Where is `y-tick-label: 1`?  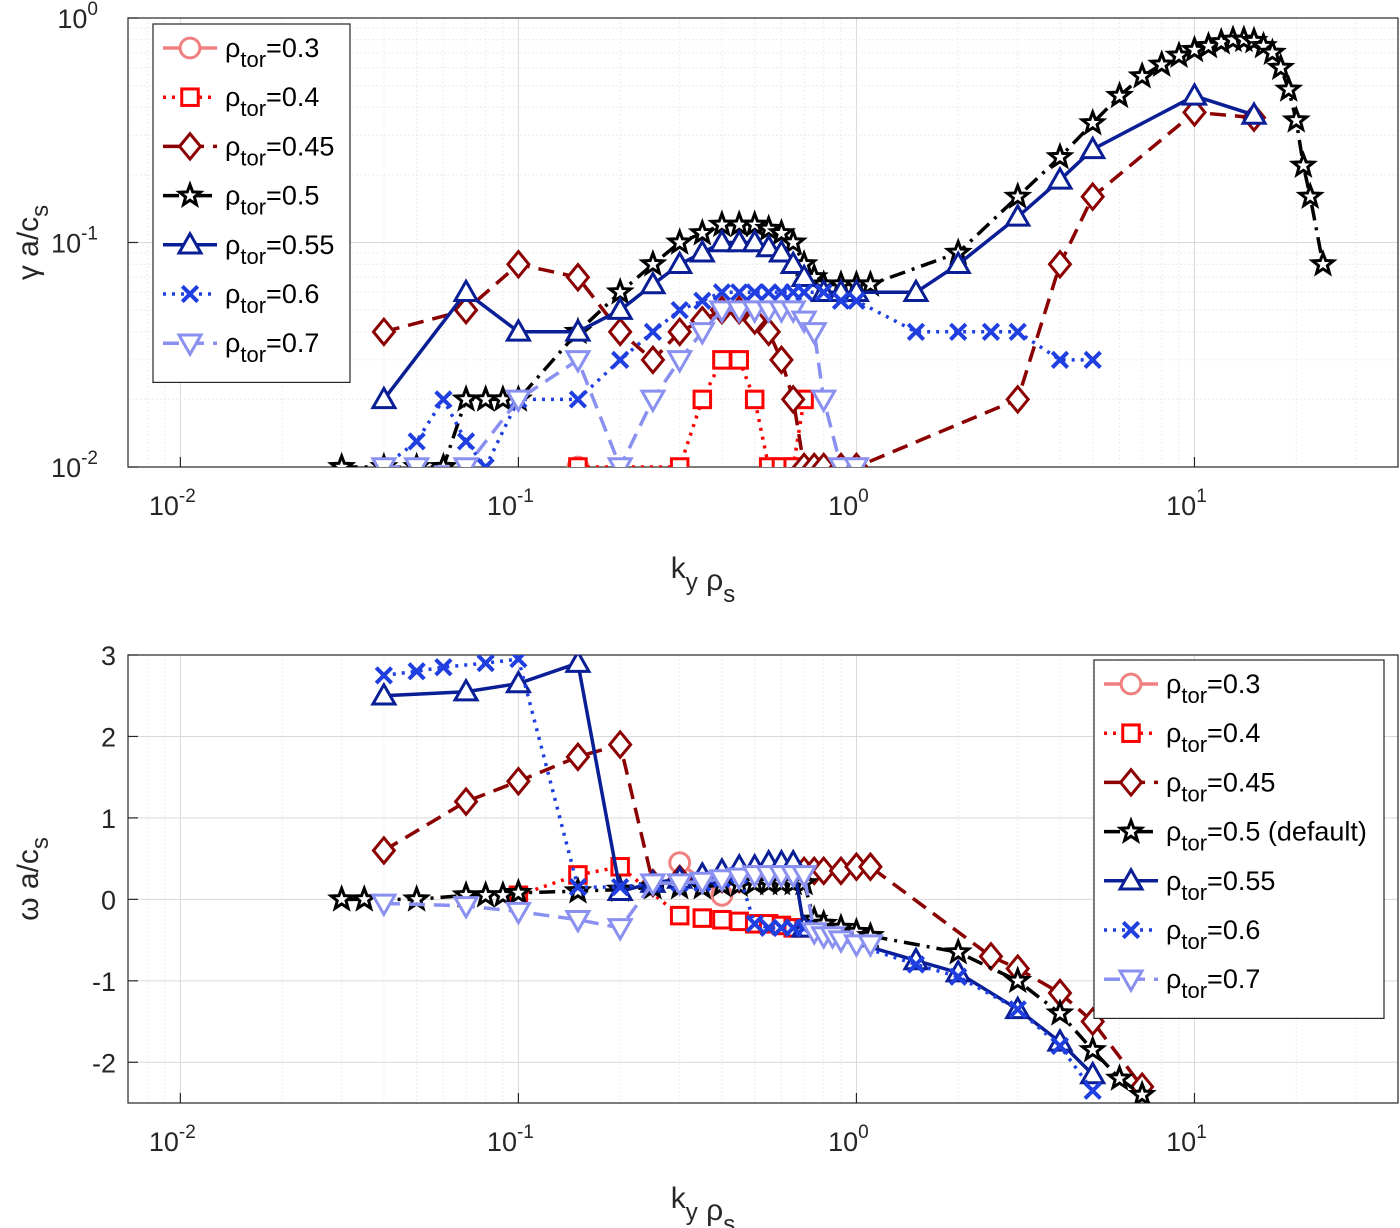
y-tick-label: 1 is located at coordinates (108, 819).